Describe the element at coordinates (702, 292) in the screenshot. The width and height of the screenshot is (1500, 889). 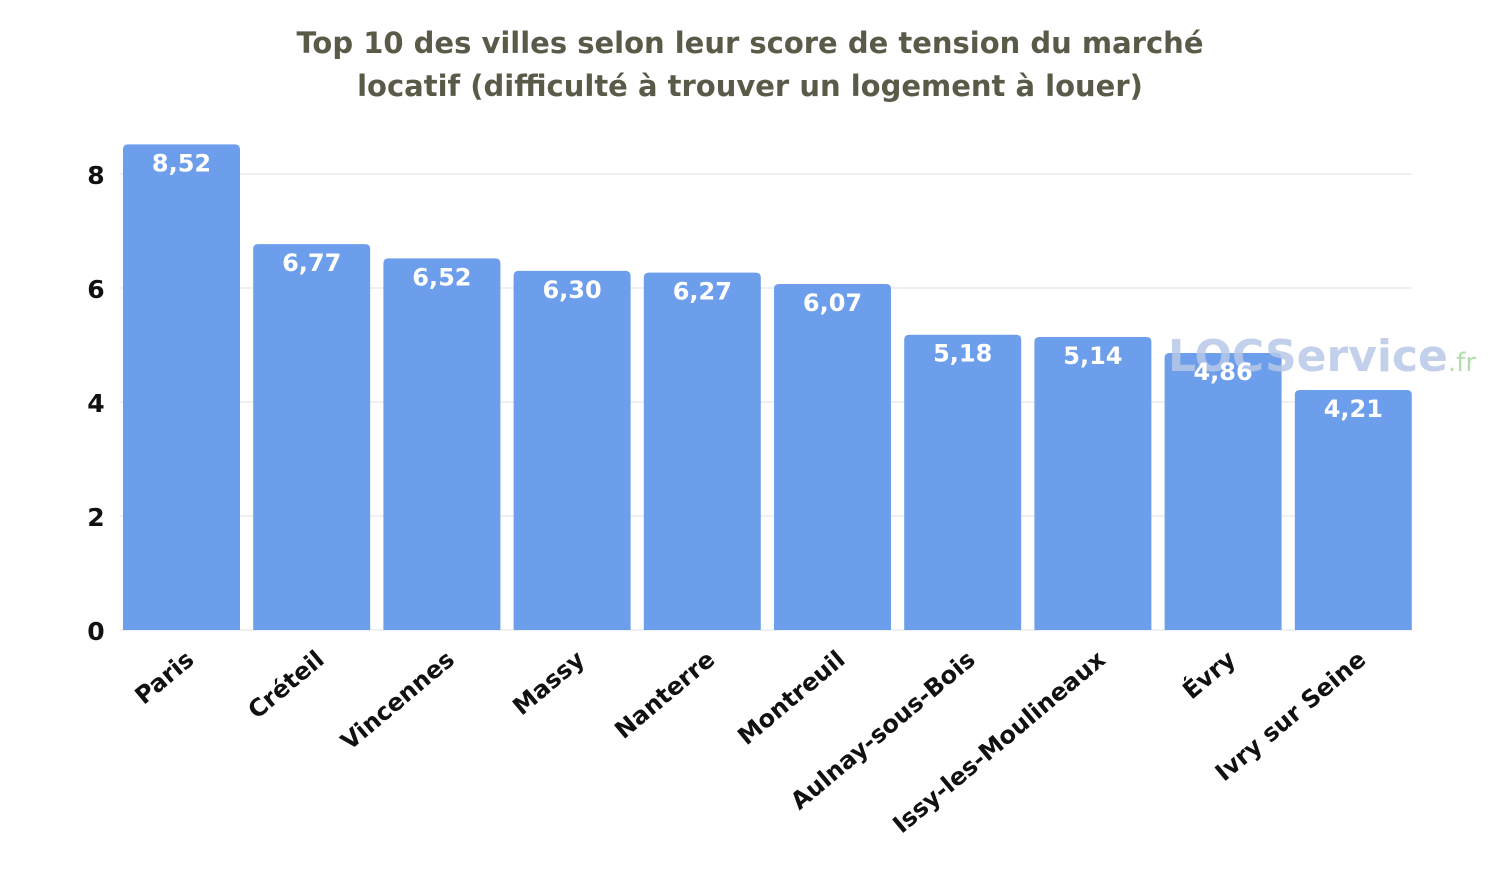
I see `data-label: 6,27` at that location.